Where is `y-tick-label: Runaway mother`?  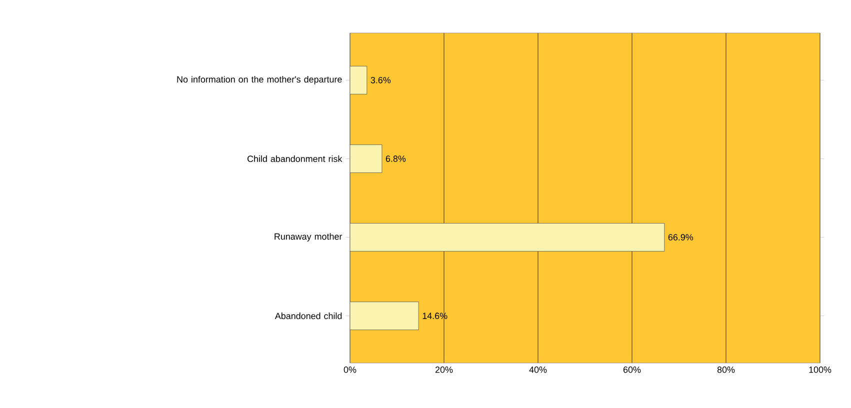
y-tick-label: Runaway mother is located at coordinates (308, 237).